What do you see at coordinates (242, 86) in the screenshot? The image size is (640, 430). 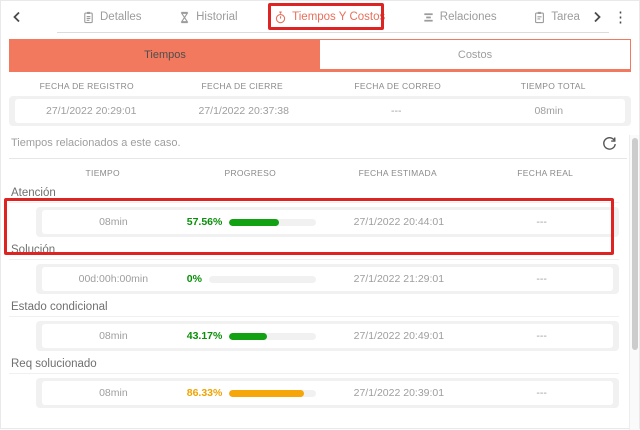 I see `column-header: FECHA DE CIERRE` at bounding box center [242, 86].